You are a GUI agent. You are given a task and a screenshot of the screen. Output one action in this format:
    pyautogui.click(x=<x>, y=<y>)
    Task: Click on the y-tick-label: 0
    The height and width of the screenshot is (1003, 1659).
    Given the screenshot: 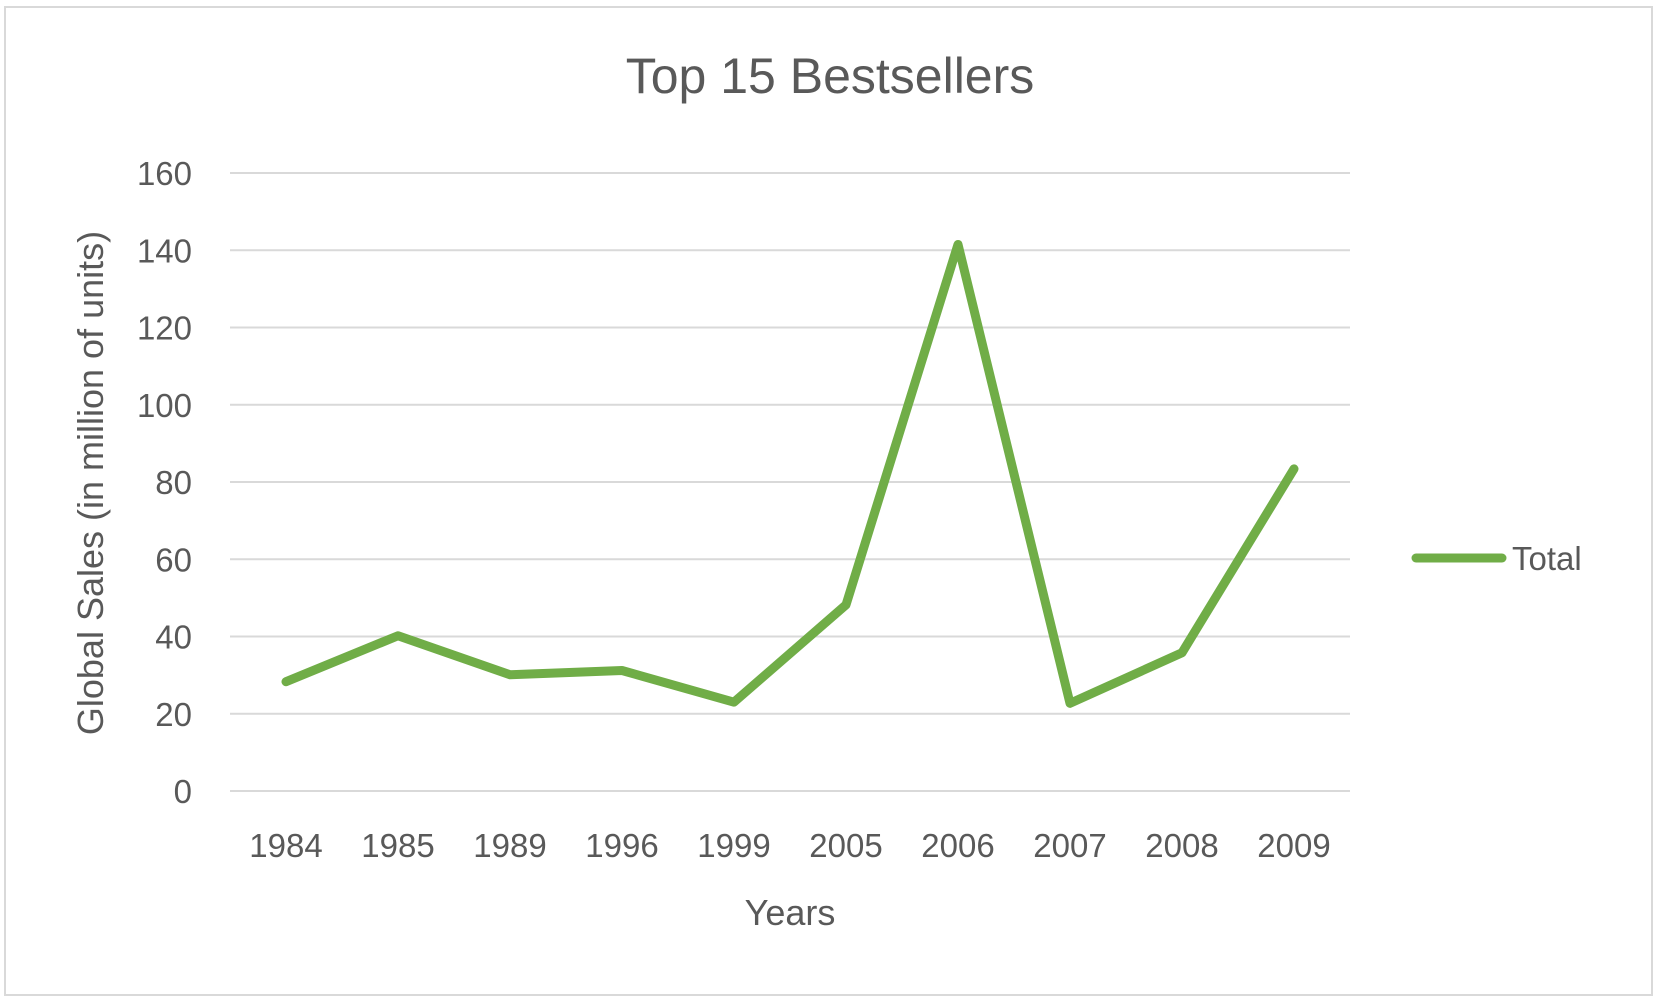 What is the action you would take?
    pyautogui.click(x=183, y=791)
    